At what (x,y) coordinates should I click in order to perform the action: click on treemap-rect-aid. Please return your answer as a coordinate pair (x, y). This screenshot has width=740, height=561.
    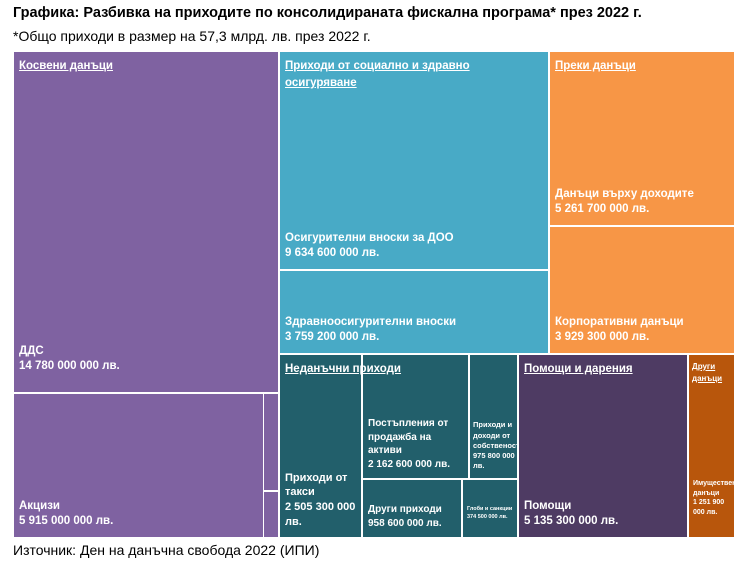
    Looking at the image, I should click on (603, 446).